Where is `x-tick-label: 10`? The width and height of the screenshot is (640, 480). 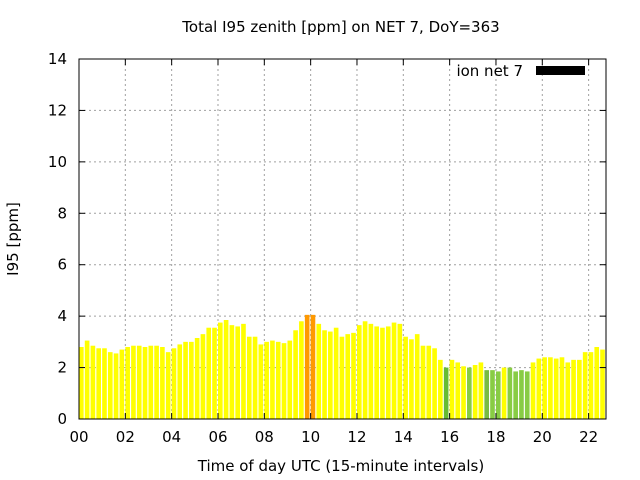 x-tick-label: 10 is located at coordinates (310, 437).